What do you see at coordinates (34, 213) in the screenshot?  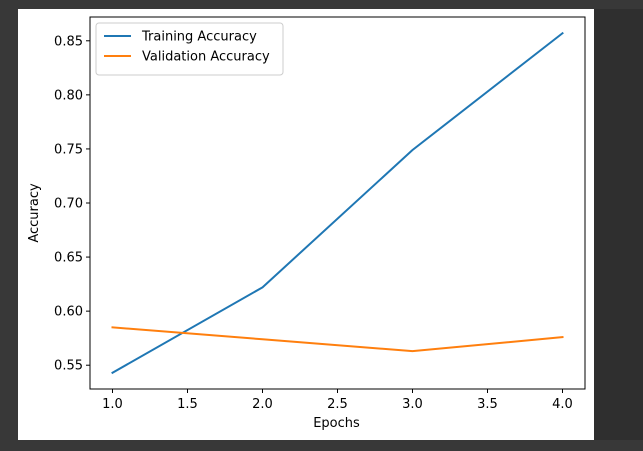 I see `y-axis-label: Accuracy` at bounding box center [34, 213].